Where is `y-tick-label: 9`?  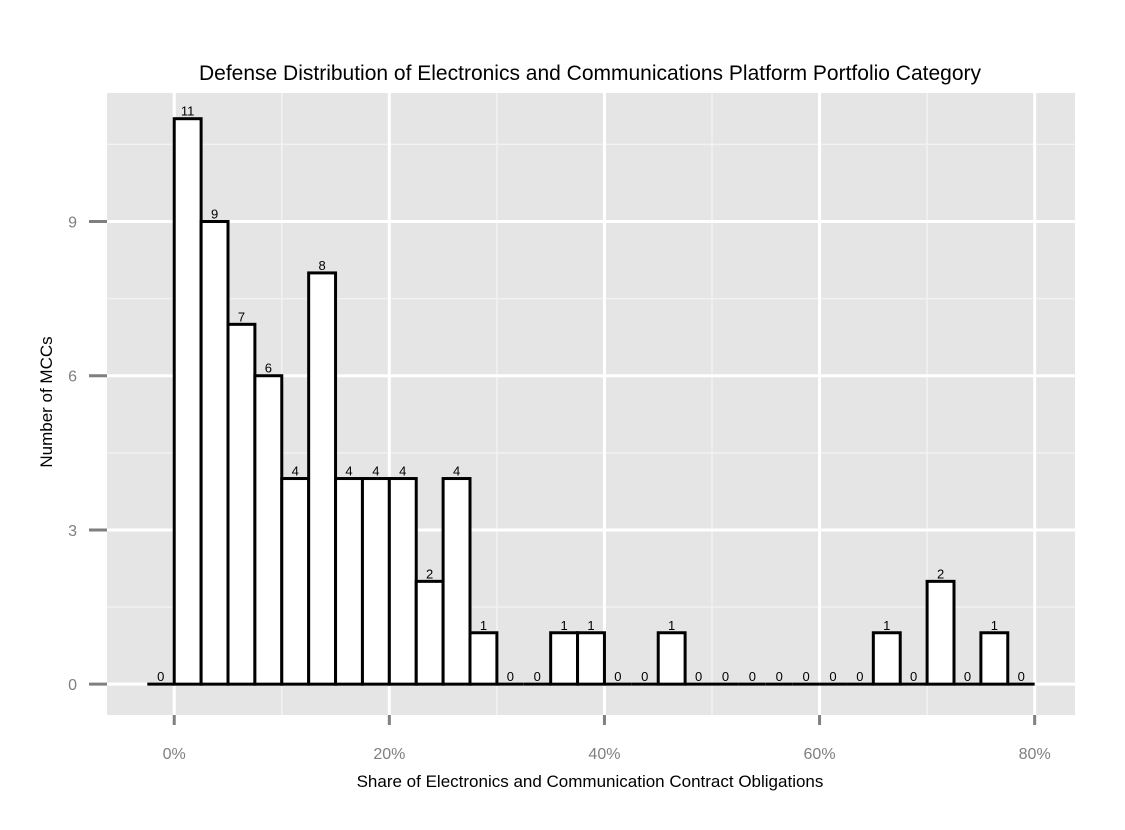 y-tick-label: 9 is located at coordinates (72, 223).